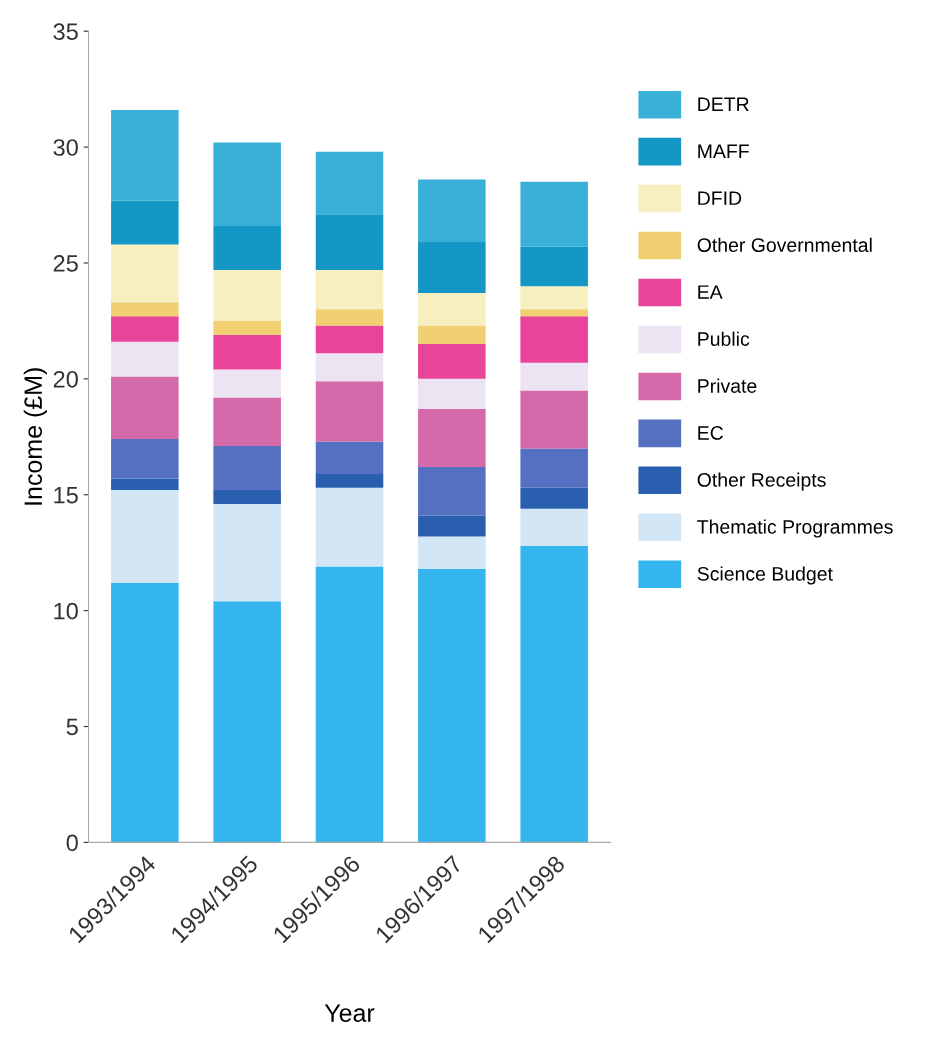 This screenshot has width=932, height=1040. Describe the element at coordinates (72, 843) in the screenshot. I see `y-tick-label: 0` at that location.